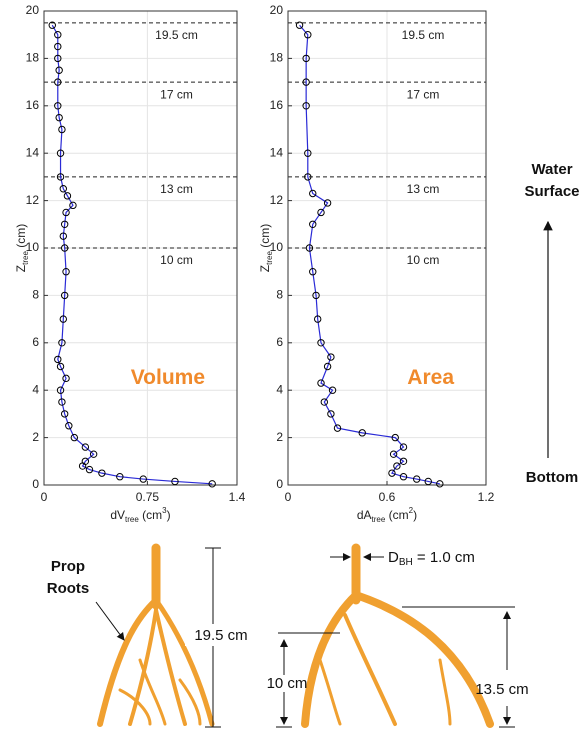 The image size is (585, 729). I want to click on dbh-label: DBH = 1.0 cm, so click(431, 558).